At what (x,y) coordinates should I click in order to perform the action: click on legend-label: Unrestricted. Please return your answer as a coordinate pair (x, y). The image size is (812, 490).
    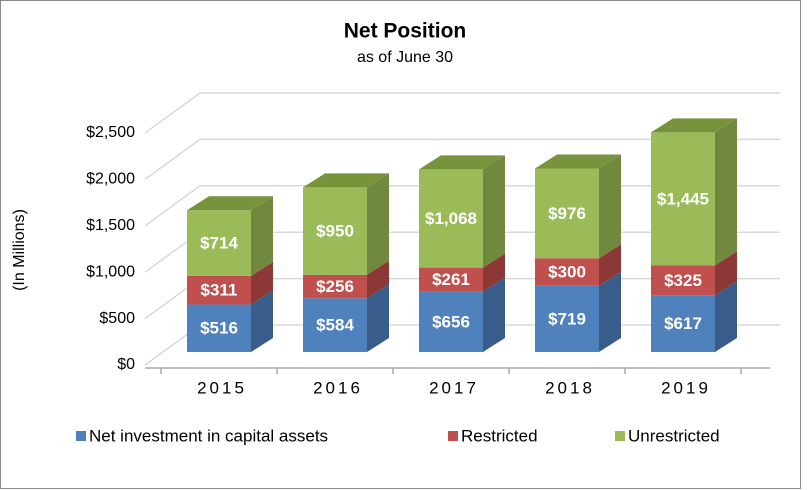
    Looking at the image, I should click on (674, 435).